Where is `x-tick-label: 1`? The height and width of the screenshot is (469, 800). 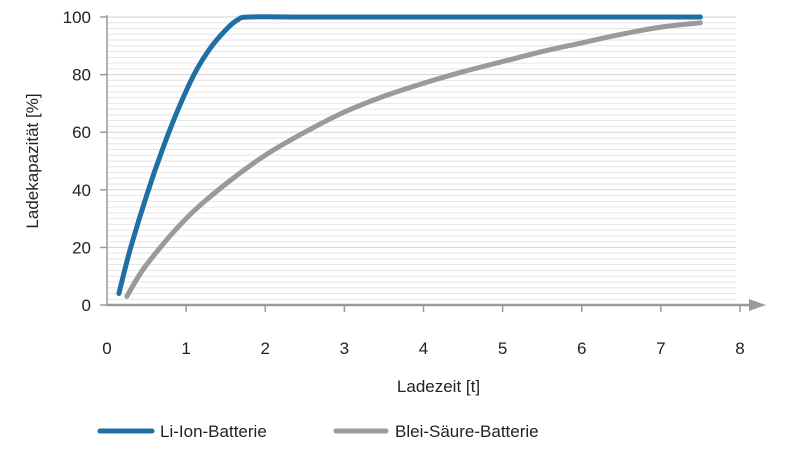
x-tick-label: 1 is located at coordinates (185, 348).